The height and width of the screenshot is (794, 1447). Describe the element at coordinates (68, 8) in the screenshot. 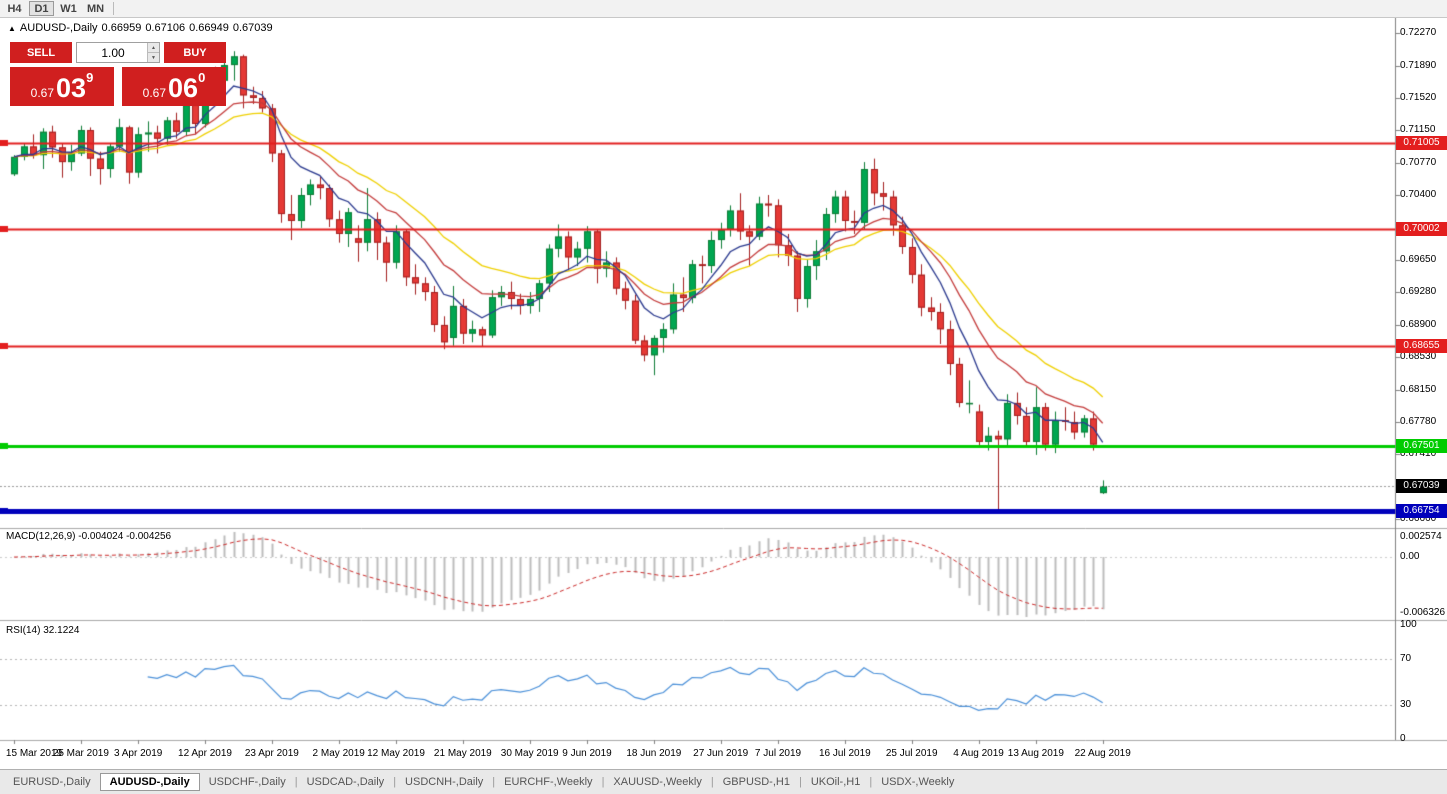

I see `timeframe-button-w1: W1` at that location.